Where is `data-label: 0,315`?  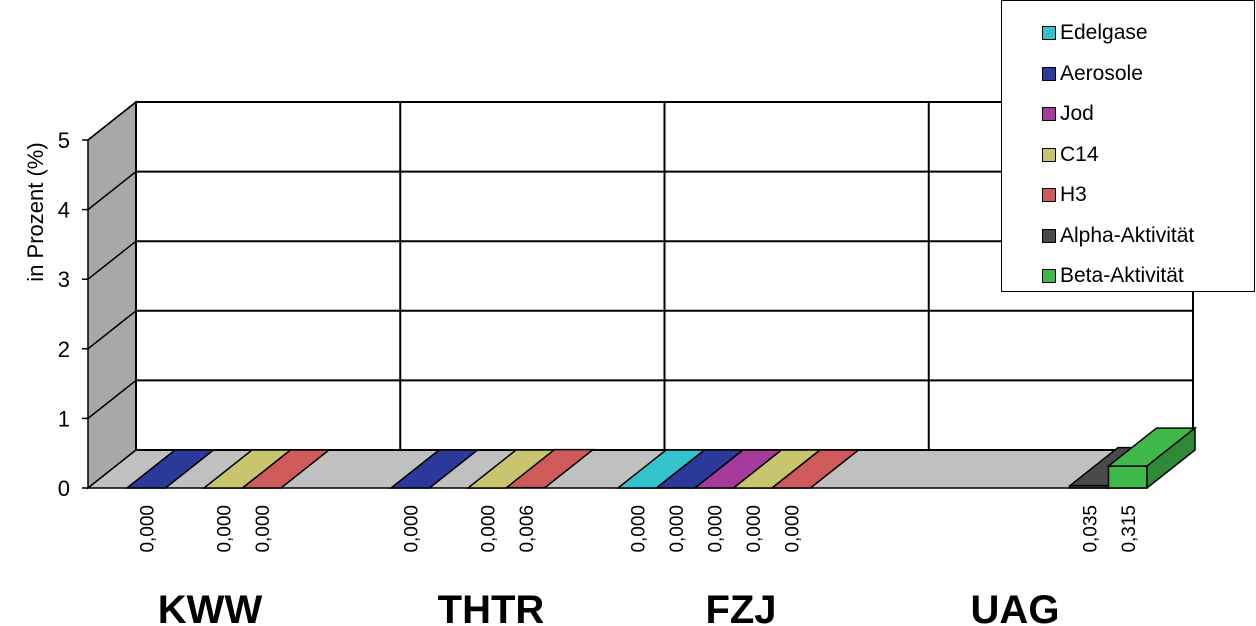 data-label: 0,315 is located at coordinates (1129, 529).